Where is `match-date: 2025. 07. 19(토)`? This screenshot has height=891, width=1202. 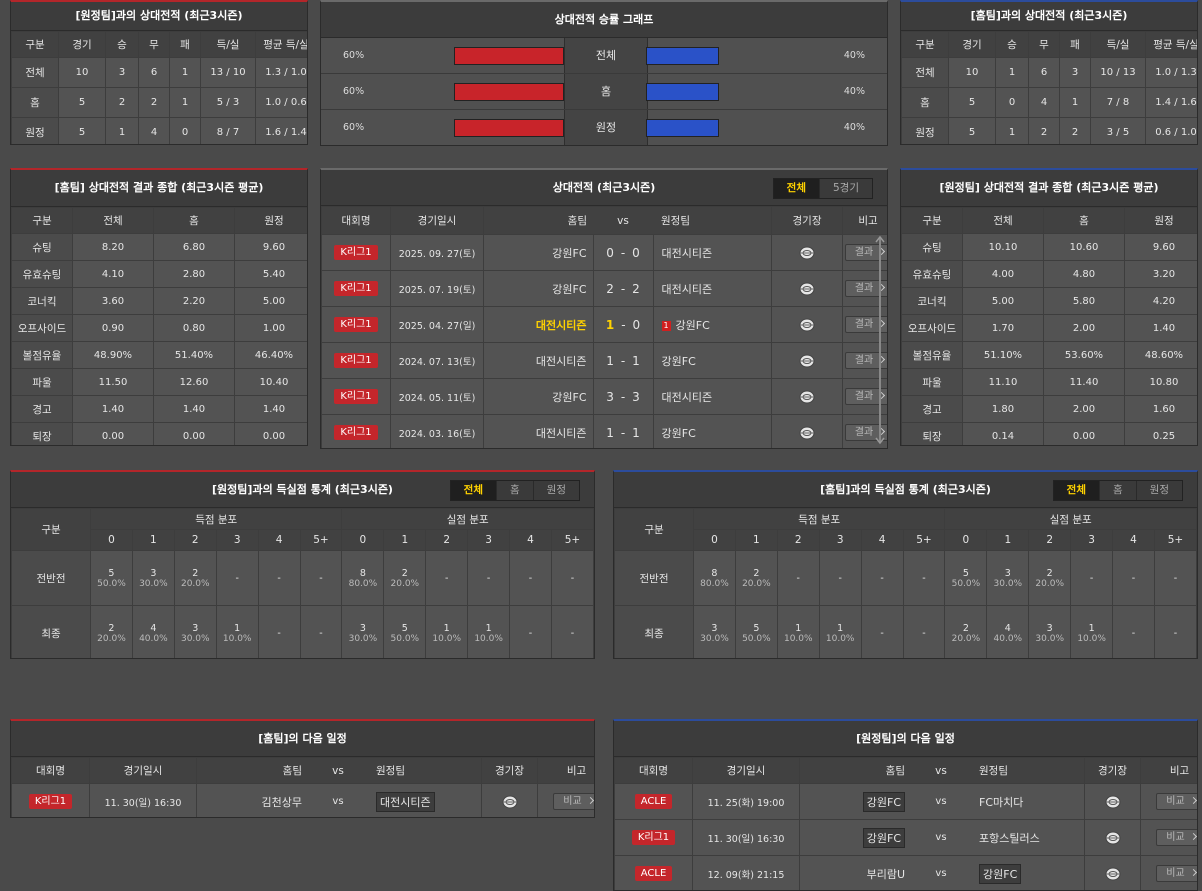
match-date: 2025. 07. 19(토) is located at coordinates (437, 288).